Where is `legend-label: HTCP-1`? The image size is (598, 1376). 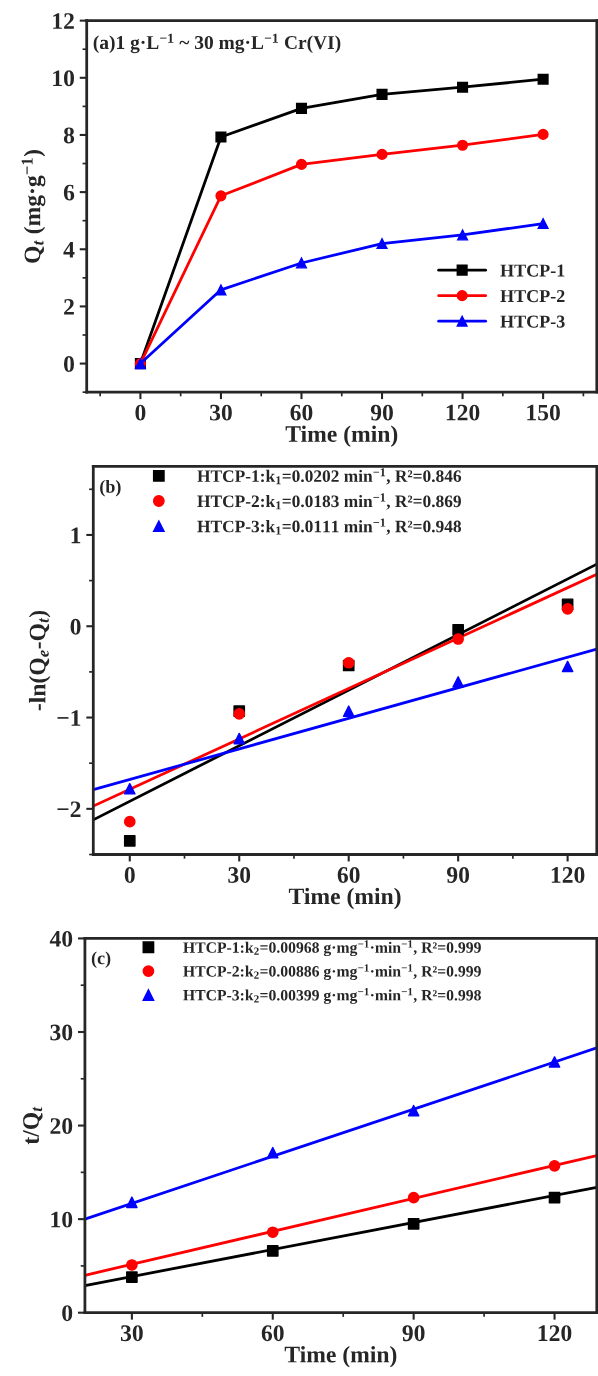 legend-label: HTCP-1 is located at coordinates (532, 270).